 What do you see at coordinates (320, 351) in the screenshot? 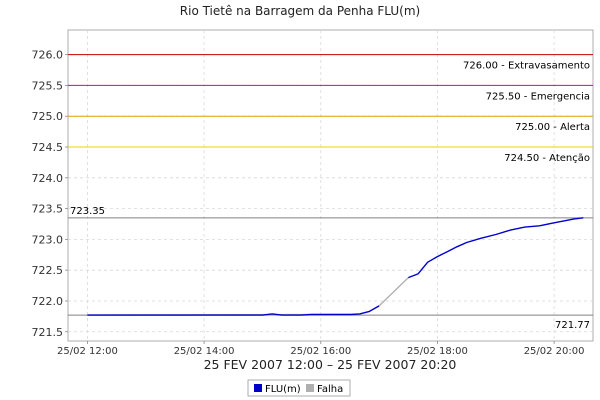
I see `x-tick-label: 25/02 16:00` at bounding box center [320, 351].